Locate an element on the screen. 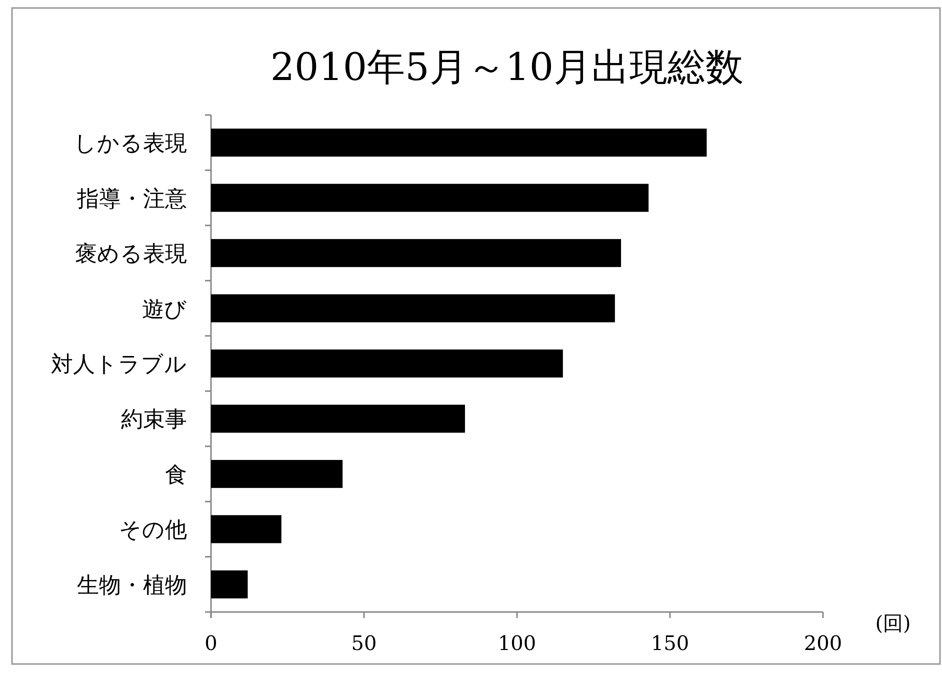 This screenshot has width=942, height=684. y-tick-label: 遊び is located at coordinates (164, 309).